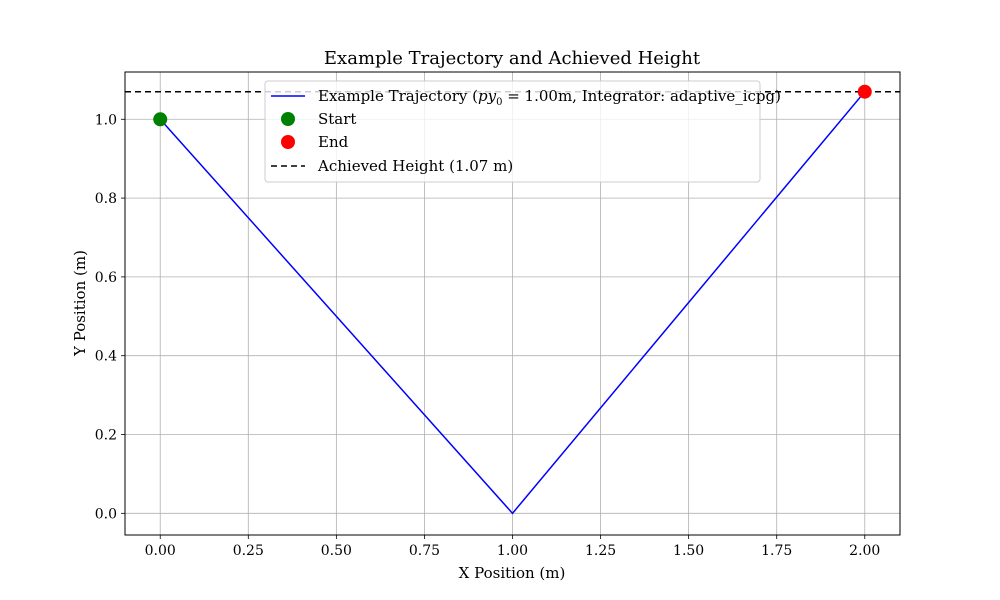 The height and width of the screenshot is (600, 1000). Describe the element at coordinates (160, 119) in the screenshot. I see `start-point` at that location.